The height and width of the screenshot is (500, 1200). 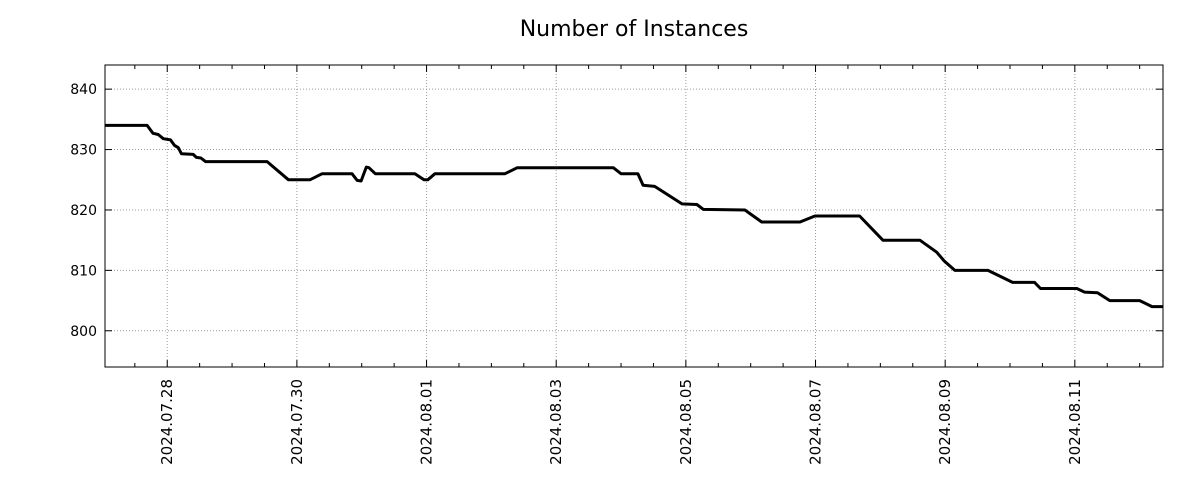 What do you see at coordinates (83, 332) in the screenshot?
I see `y-tick-label: 800` at bounding box center [83, 332].